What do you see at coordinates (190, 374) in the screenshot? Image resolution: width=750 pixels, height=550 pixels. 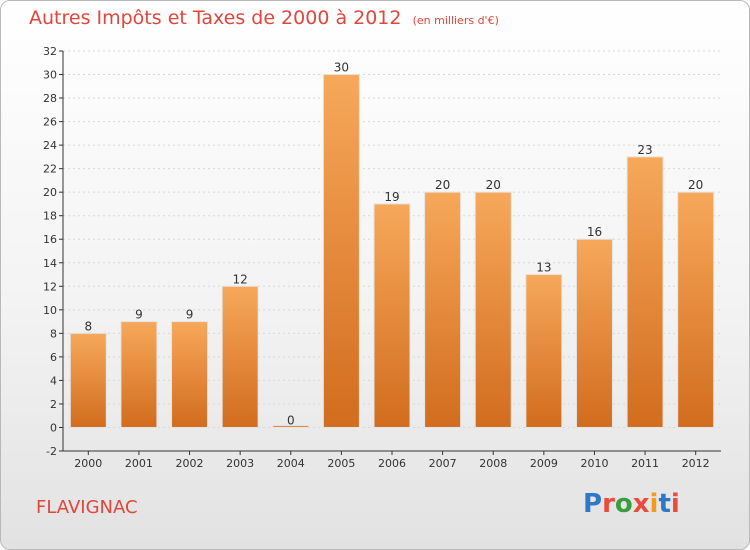 I see `bar-2002` at bounding box center [190, 374].